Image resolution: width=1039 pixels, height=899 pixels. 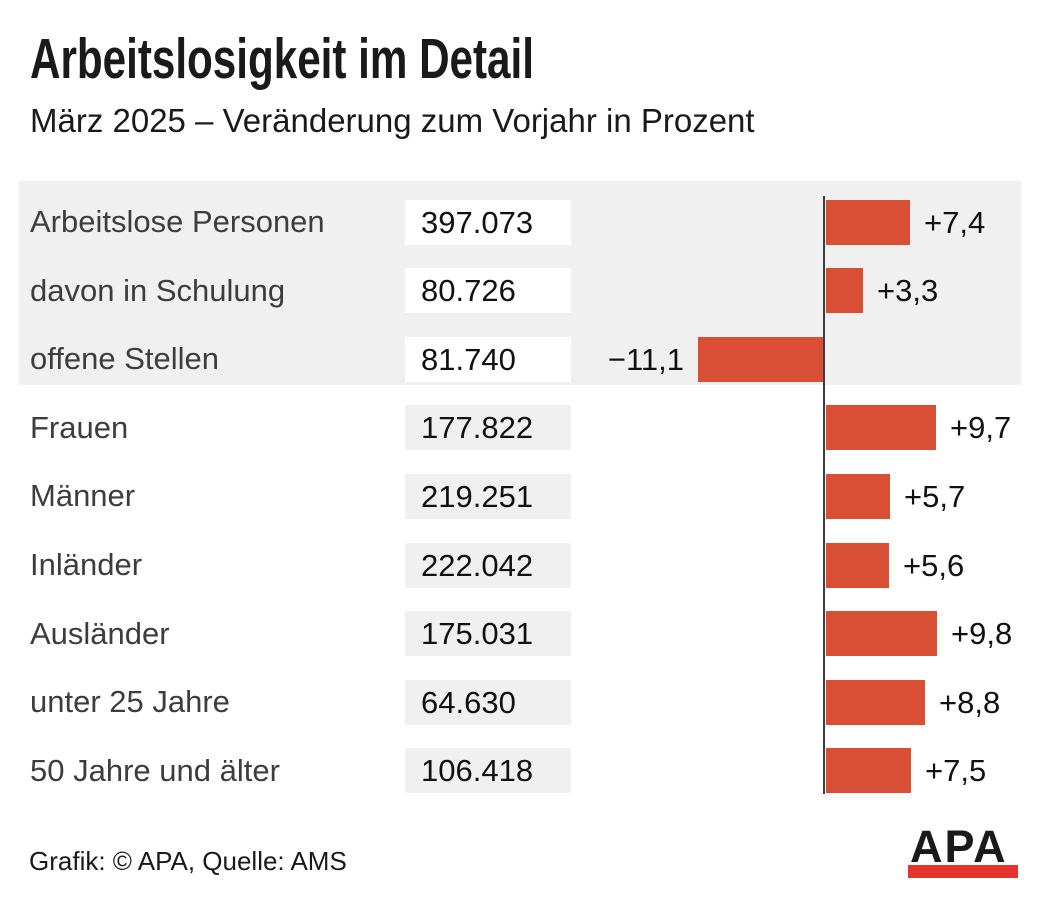 What do you see at coordinates (488, 222) in the screenshot?
I see `row-value-box: 397.073` at bounding box center [488, 222].